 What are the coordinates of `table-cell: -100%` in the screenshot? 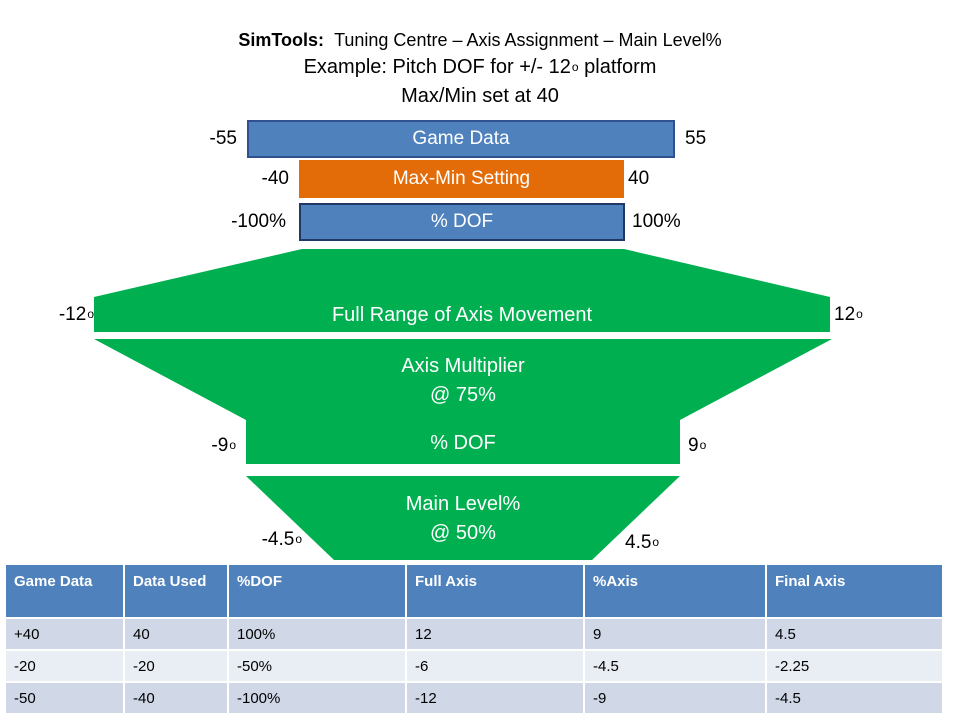 It's located at (316, 697).